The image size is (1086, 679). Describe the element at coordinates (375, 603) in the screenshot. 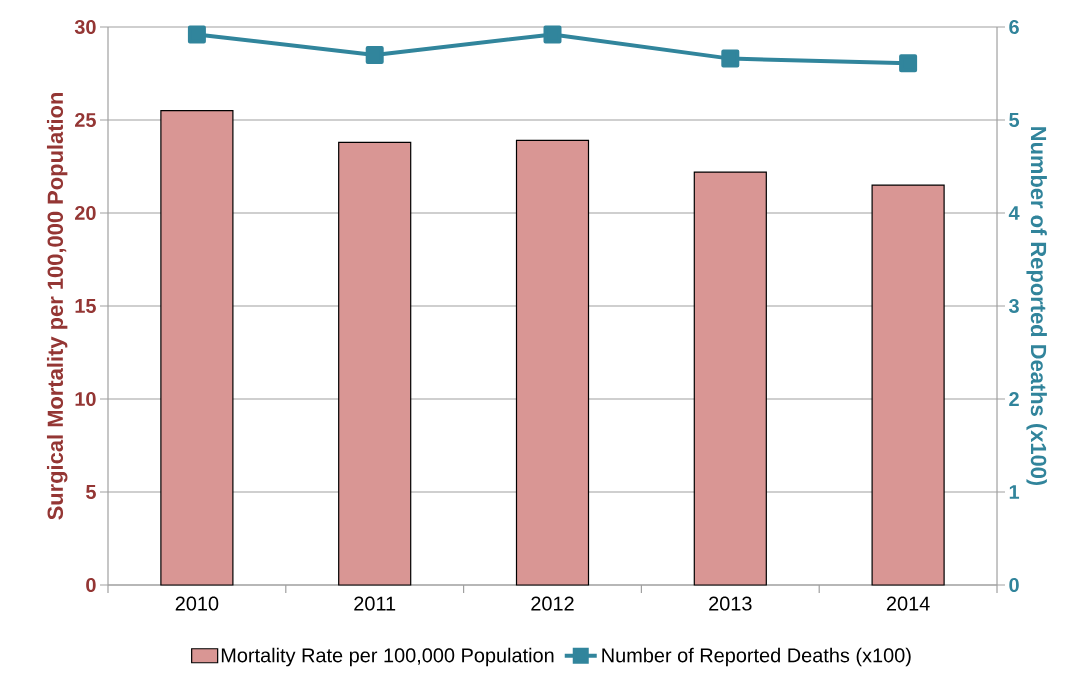

I see `x-tick-label: 2011` at that location.